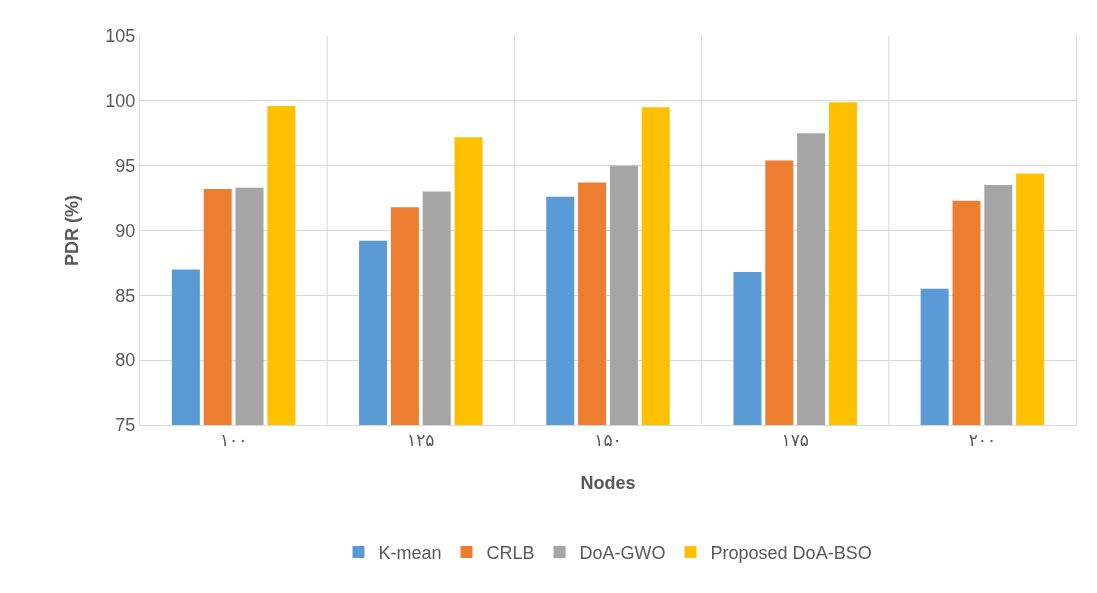  What do you see at coordinates (791, 553) in the screenshot?
I see `legend-label: Proposed DoA-BSO` at bounding box center [791, 553].